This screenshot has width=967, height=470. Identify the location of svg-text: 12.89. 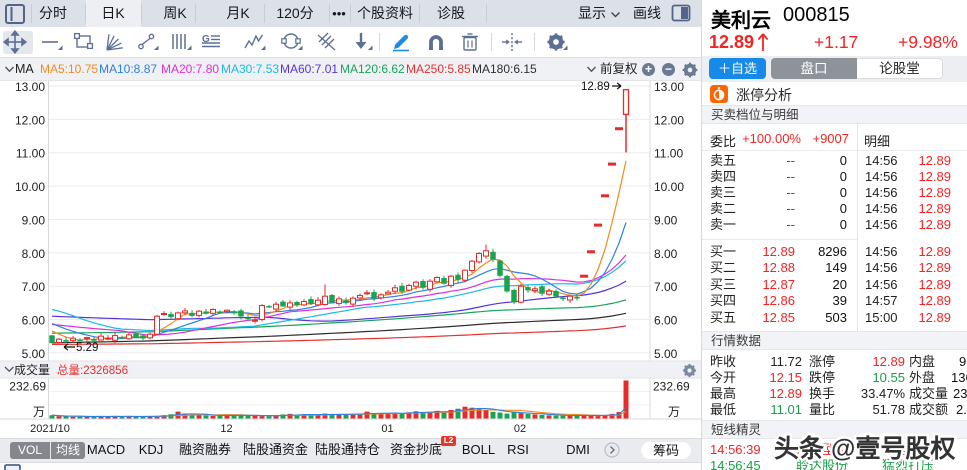
(595, 87).